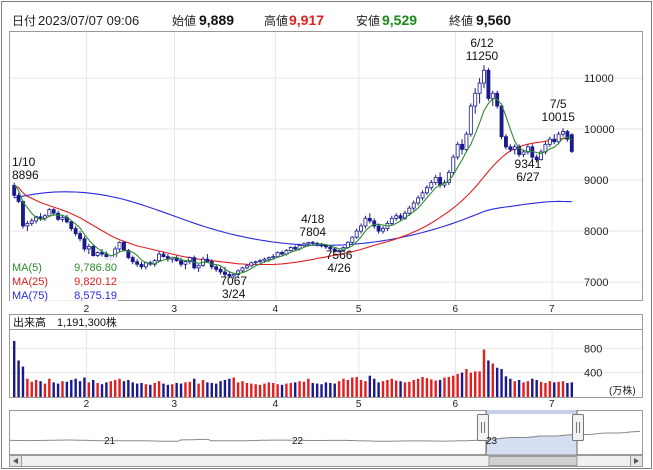  Describe the element at coordinates (95, 268) in the screenshot. I see `legend-item-value: 9,786.80` at that location.